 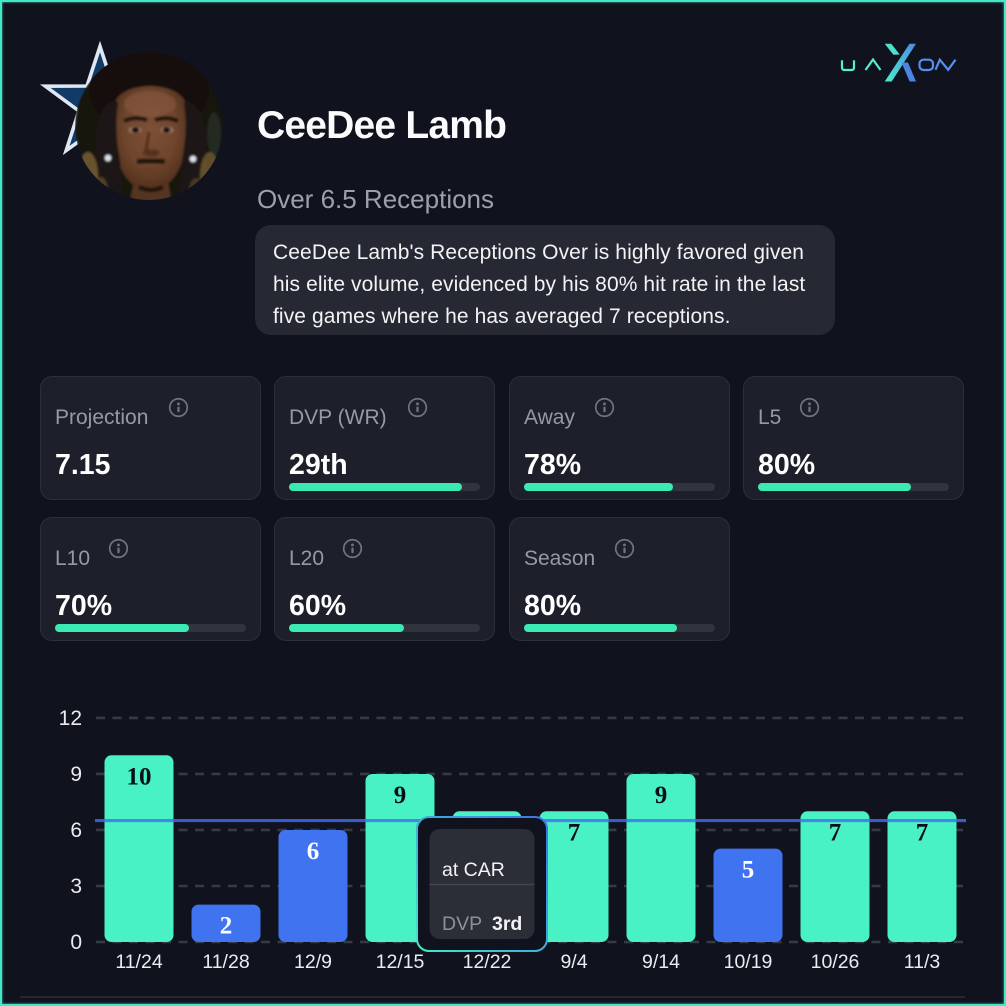 I want to click on svg-text: 12/9, so click(x=313, y=962).